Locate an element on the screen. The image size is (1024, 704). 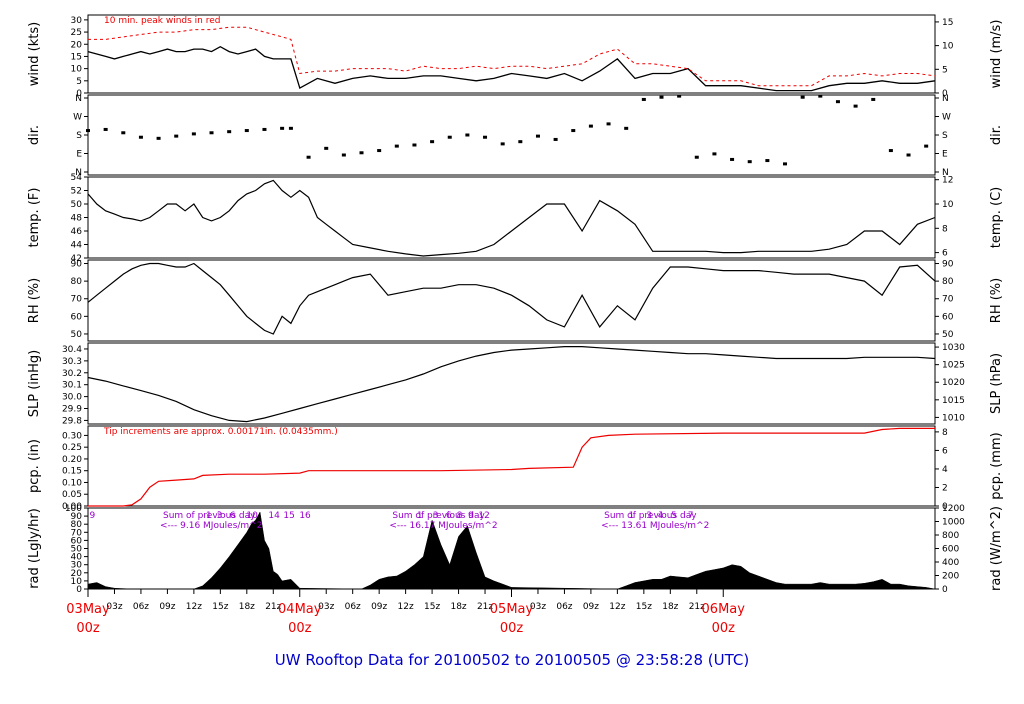
hour-tick-label: 9 is located at coordinates (471, 516).